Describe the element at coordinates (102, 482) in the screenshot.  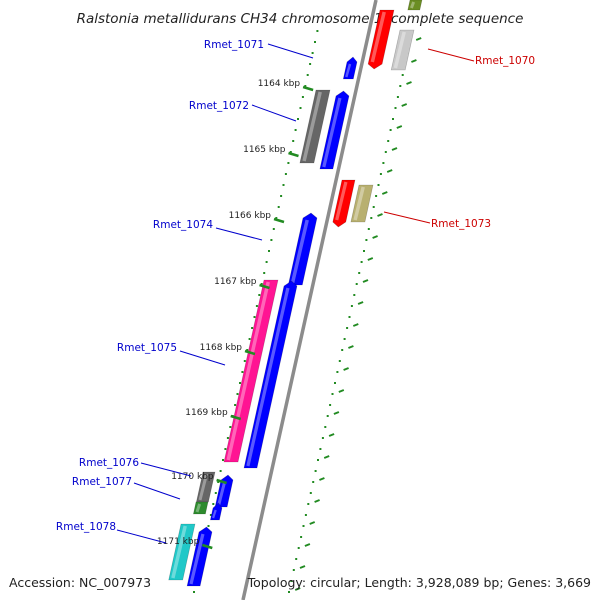
I see `gene-label-rmet-1077: Rmet_1077` at that location.